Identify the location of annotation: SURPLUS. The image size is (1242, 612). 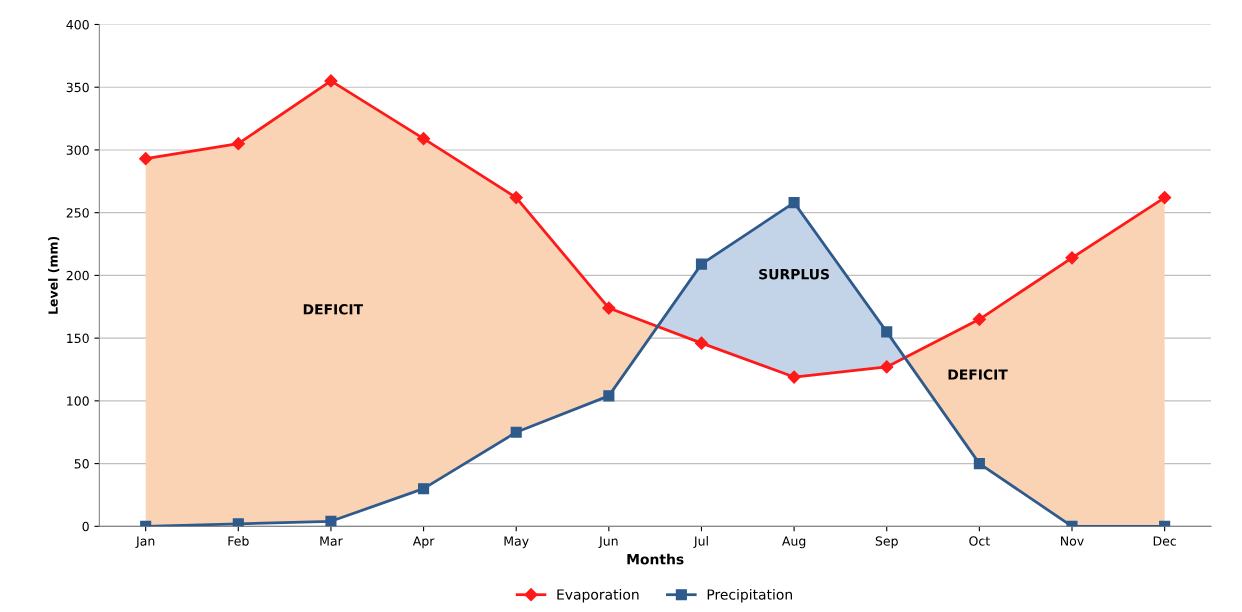
(794, 274).